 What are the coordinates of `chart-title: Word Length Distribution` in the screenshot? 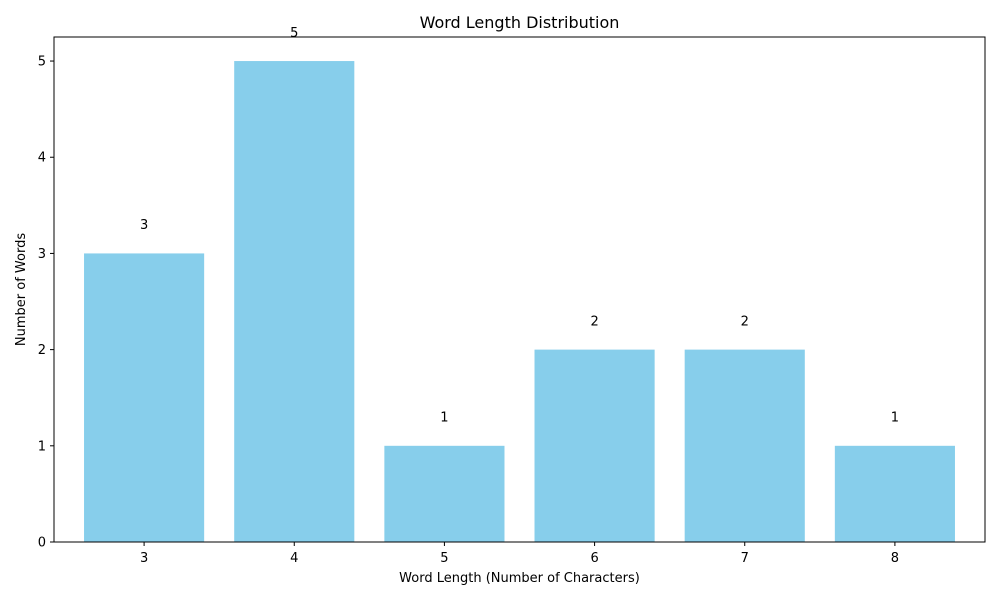 It's located at (520, 22).